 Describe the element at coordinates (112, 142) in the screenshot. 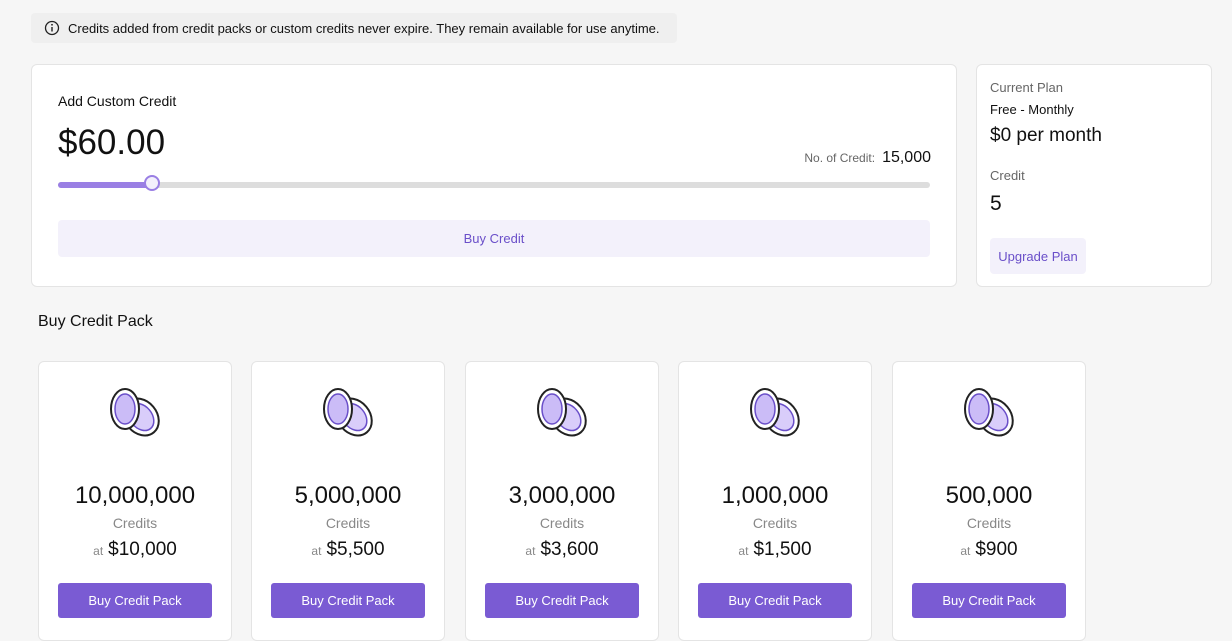

I see `price: $60.00` at that location.